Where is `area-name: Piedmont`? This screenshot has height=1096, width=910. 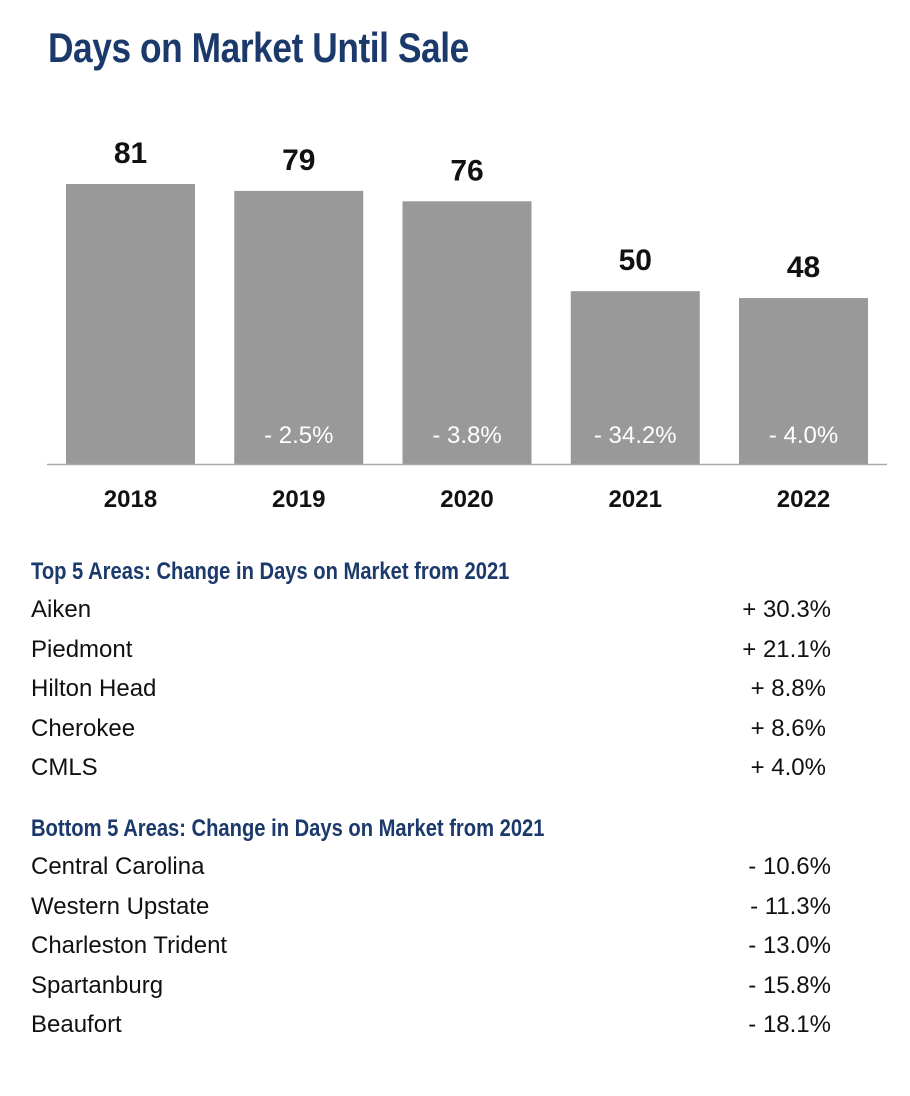
area-name: Piedmont is located at coordinates (82, 649).